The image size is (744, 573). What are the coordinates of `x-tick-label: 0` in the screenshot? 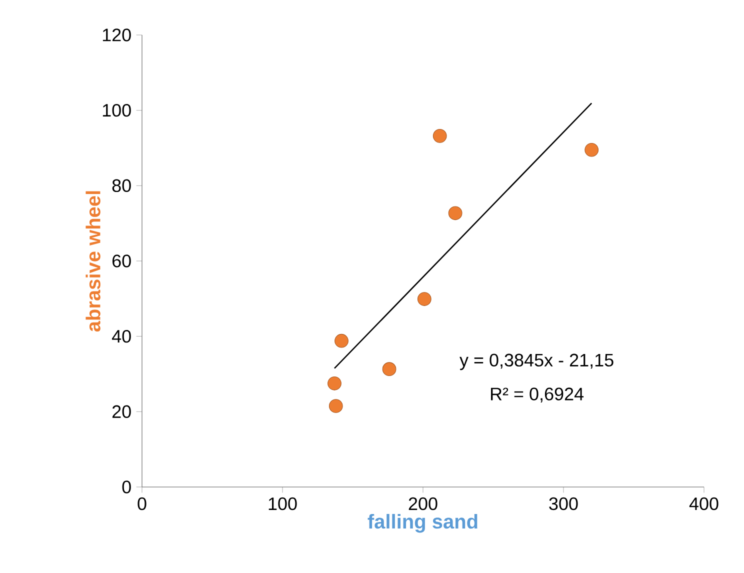 It's located at (142, 503).